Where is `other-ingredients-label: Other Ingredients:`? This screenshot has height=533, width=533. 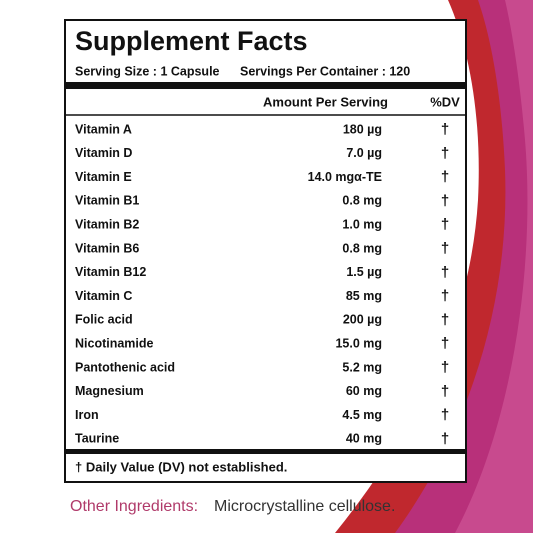
other-ingredients-label: Other Ingredients: is located at coordinates (134, 506).